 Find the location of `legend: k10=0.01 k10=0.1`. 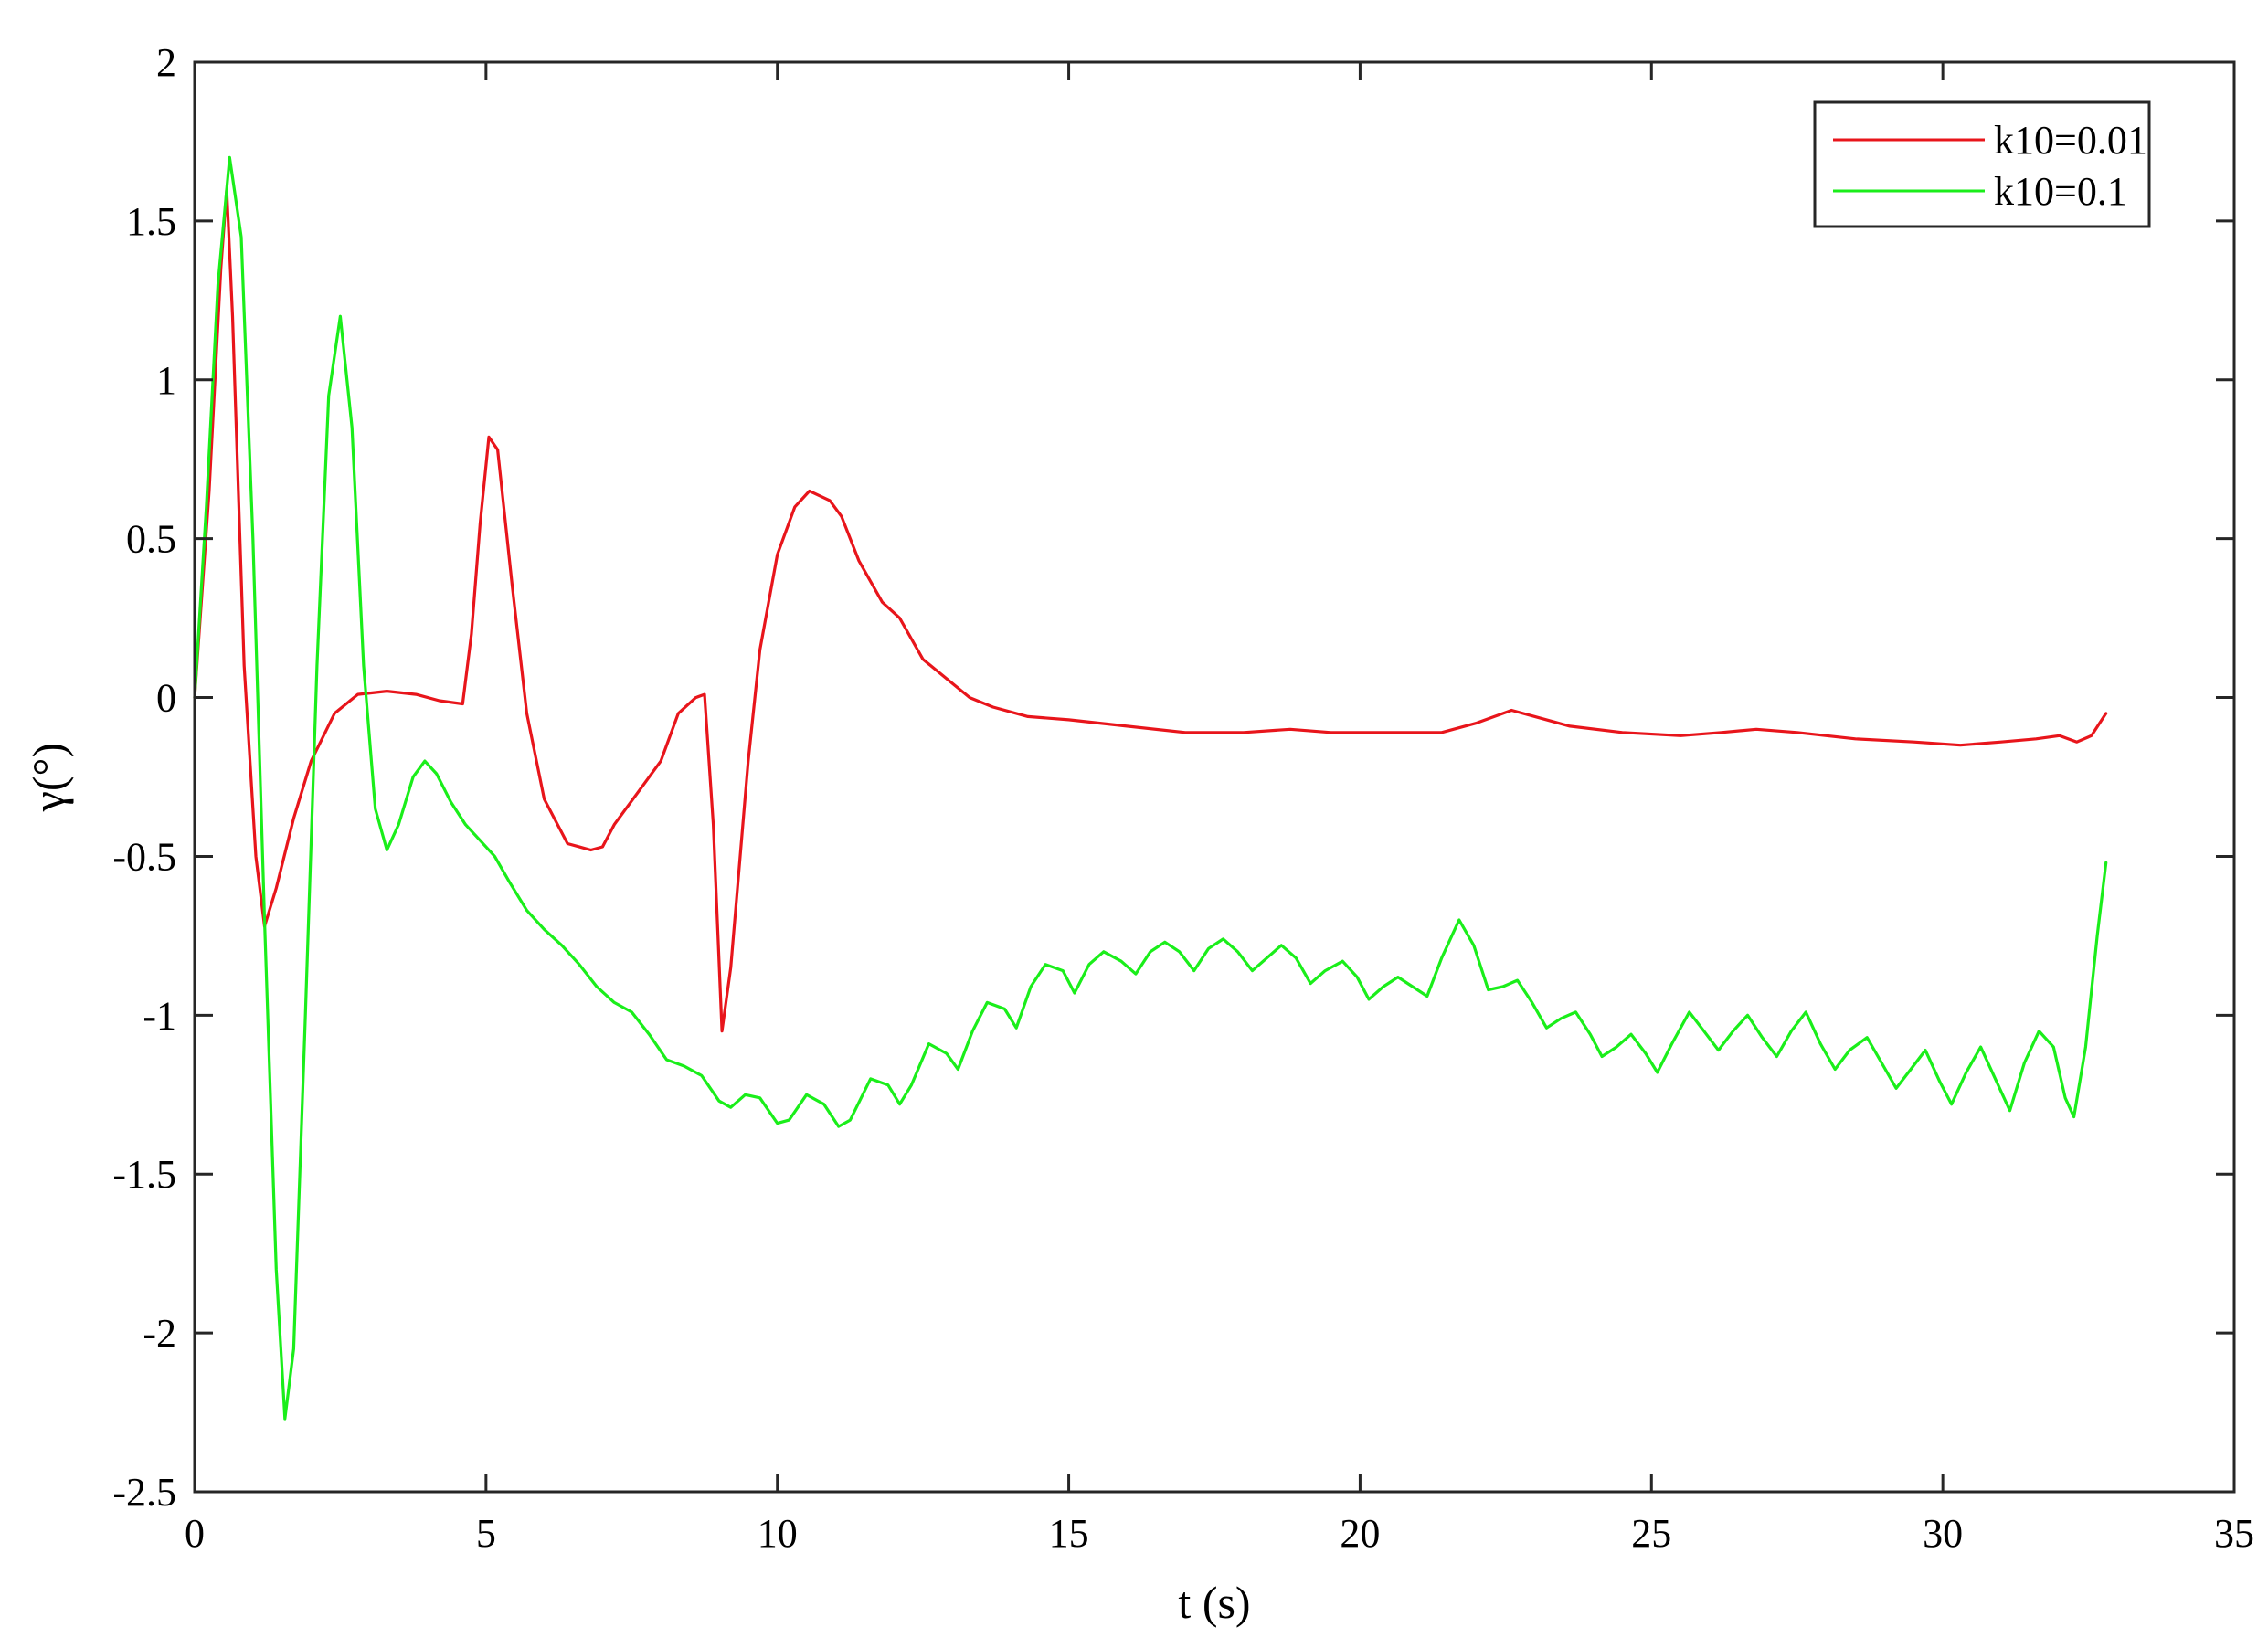

legend: k10=0.01 k10=0.1 is located at coordinates (1982, 164).